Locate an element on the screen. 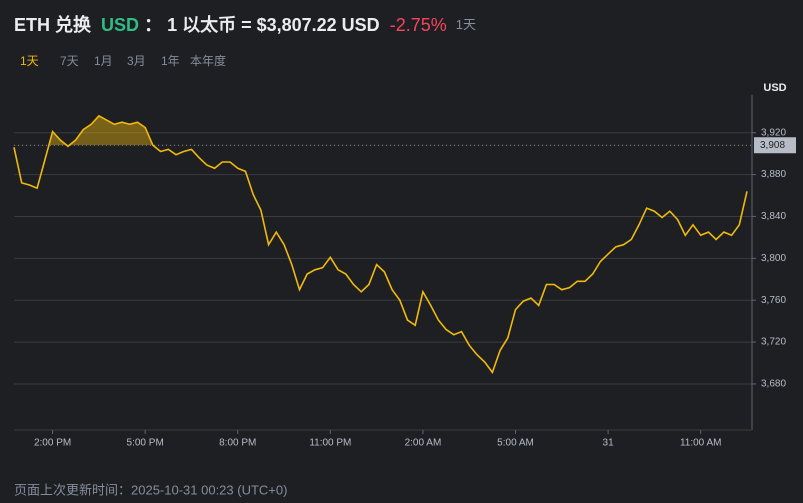 This screenshot has height=503, width=803. x-tick-label: 5:00 PM is located at coordinates (145, 443).